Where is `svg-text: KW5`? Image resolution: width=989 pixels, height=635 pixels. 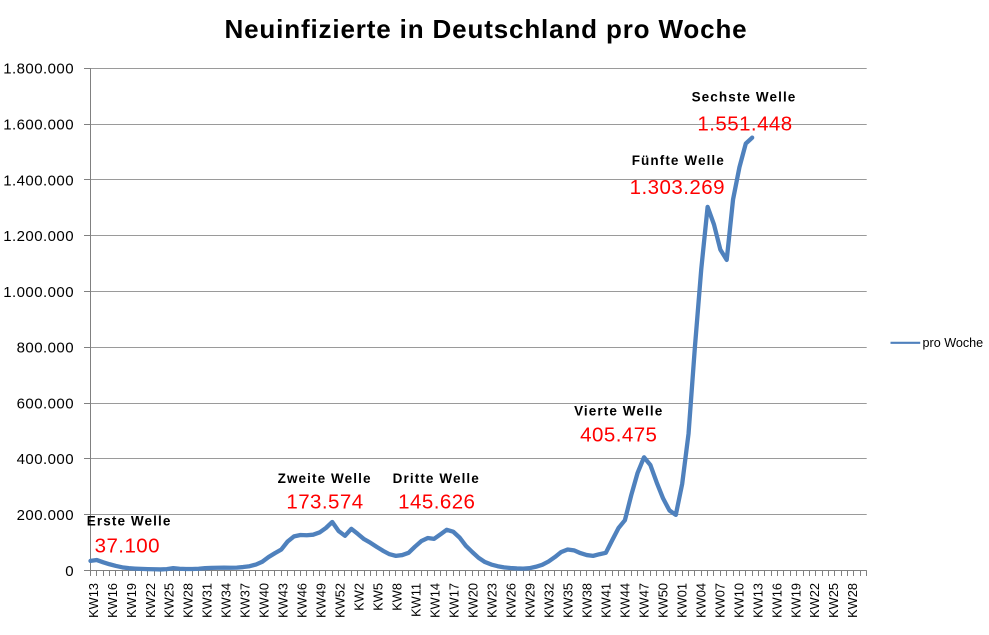
svg-text: KW5 is located at coordinates (378, 597).